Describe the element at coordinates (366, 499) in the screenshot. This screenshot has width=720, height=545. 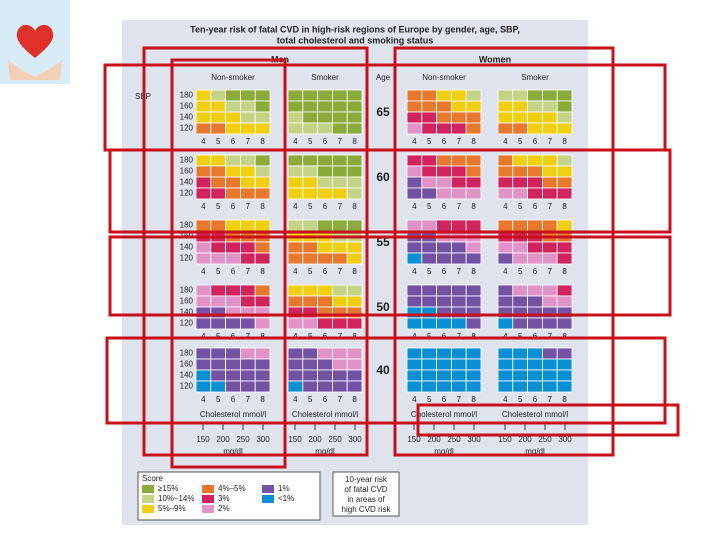
I see `note-line: in areas of` at that location.